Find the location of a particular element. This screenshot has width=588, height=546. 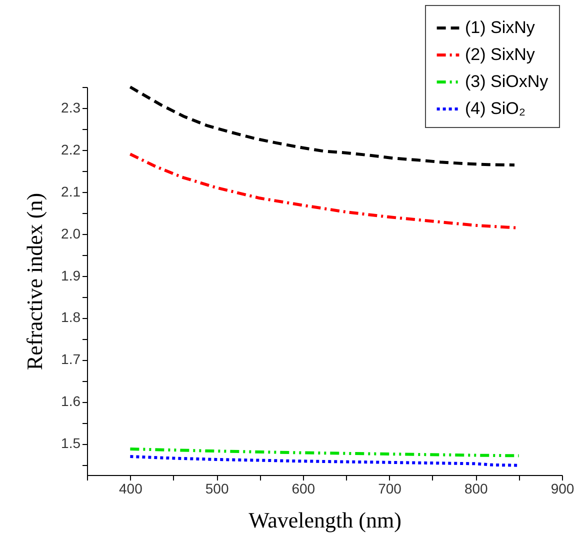

legend-label: (2) SixNy is located at coordinates (500, 54).